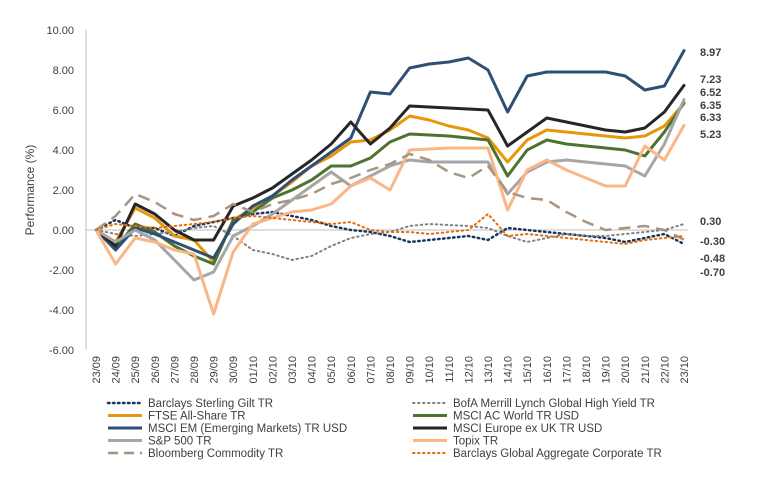  Describe the element at coordinates (175, 370) in the screenshot. I see `x-tick-label: 27/09` at that location.